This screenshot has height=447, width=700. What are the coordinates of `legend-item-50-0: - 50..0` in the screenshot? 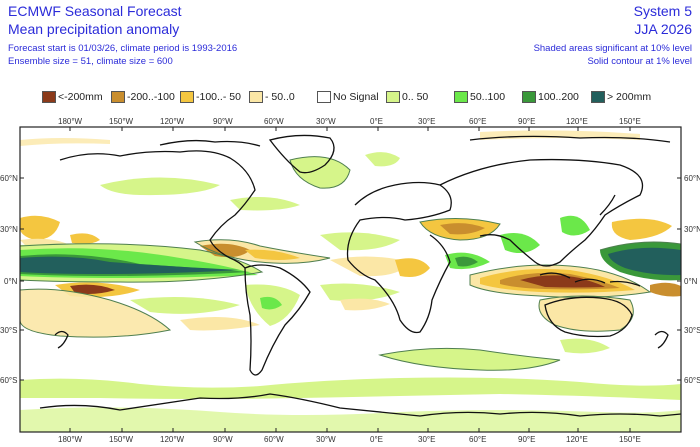 It's located at (272, 97).